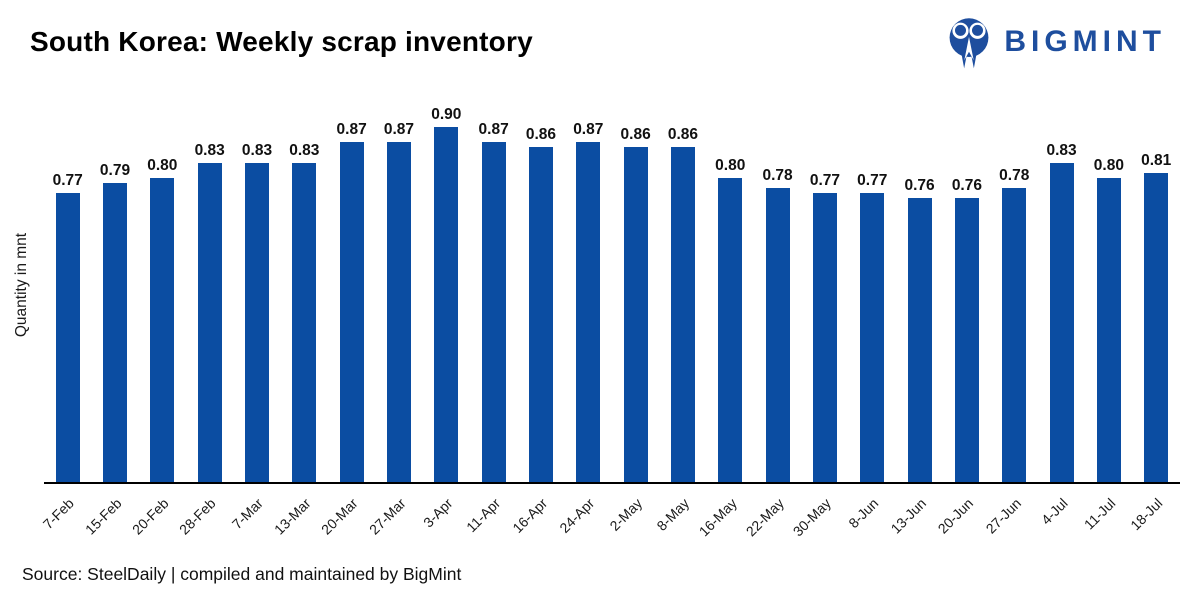  Describe the element at coordinates (1146, 514) in the screenshot. I see `x-axis-tick-label: 18-Jul` at that location.